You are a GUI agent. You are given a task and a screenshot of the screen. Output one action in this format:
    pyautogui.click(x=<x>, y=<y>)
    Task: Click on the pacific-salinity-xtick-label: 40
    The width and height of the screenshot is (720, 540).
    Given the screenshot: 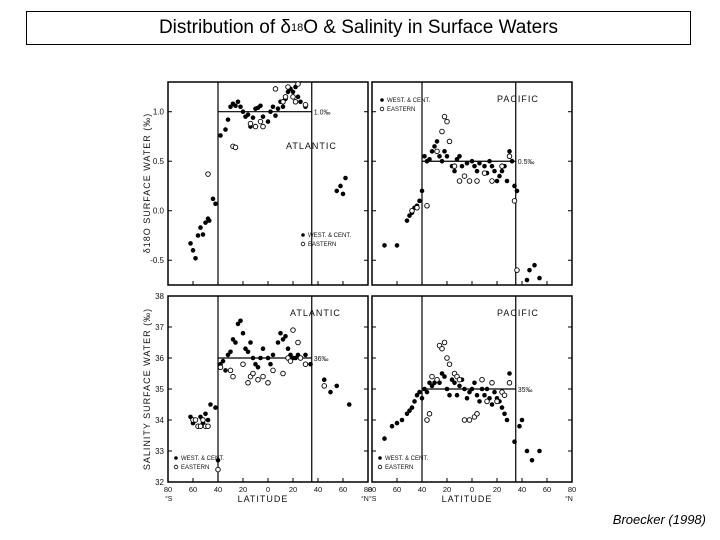 What is the action you would take?
    pyautogui.click(x=522, y=489)
    